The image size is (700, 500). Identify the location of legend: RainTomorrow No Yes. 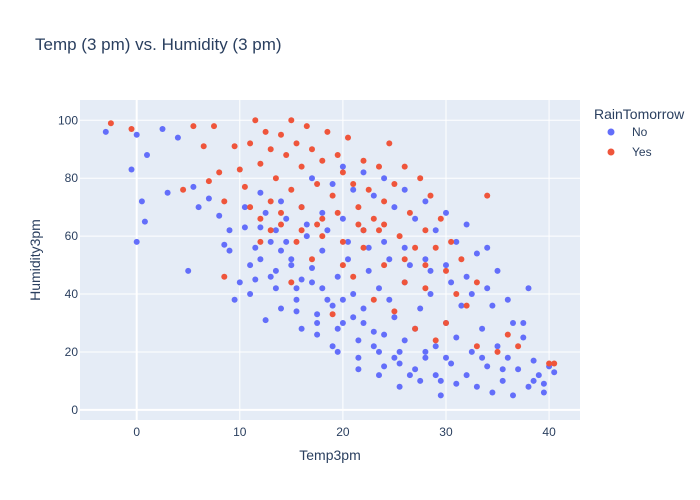
(639, 132).